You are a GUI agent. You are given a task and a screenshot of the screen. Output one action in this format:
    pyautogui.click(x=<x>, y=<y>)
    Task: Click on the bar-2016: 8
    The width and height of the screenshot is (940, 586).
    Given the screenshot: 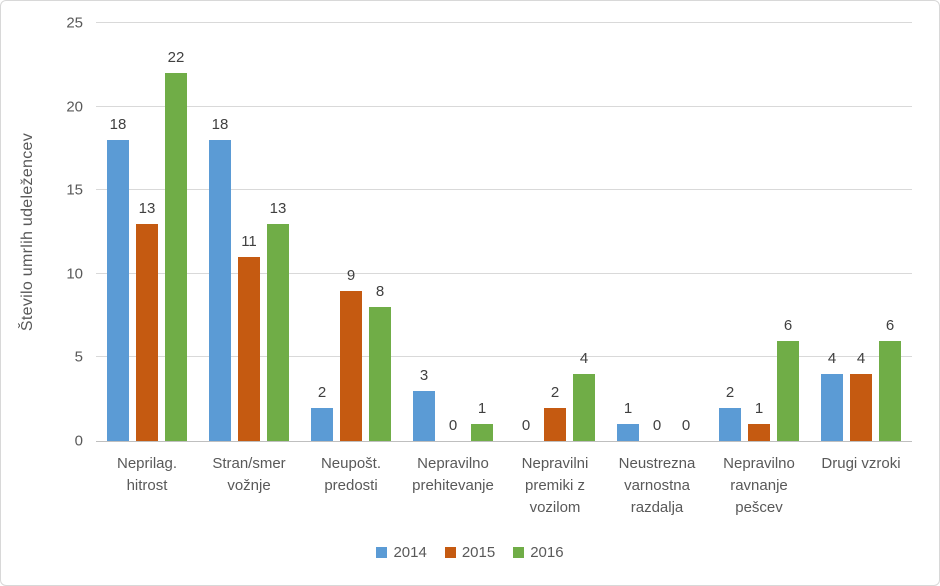 What is the action you would take?
    pyautogui.click(x=380, y=232)
    